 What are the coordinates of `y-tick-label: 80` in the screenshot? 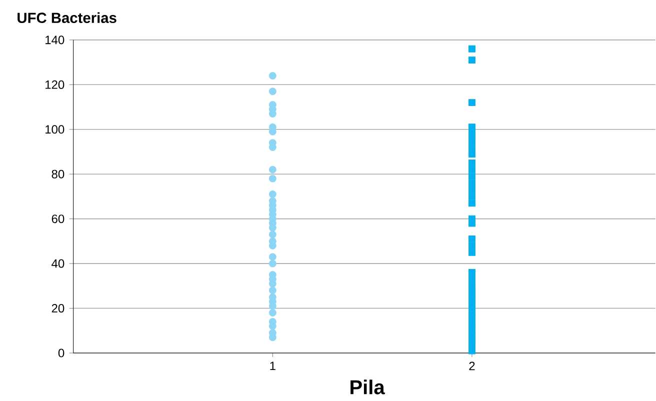 It's located at (58, 174).